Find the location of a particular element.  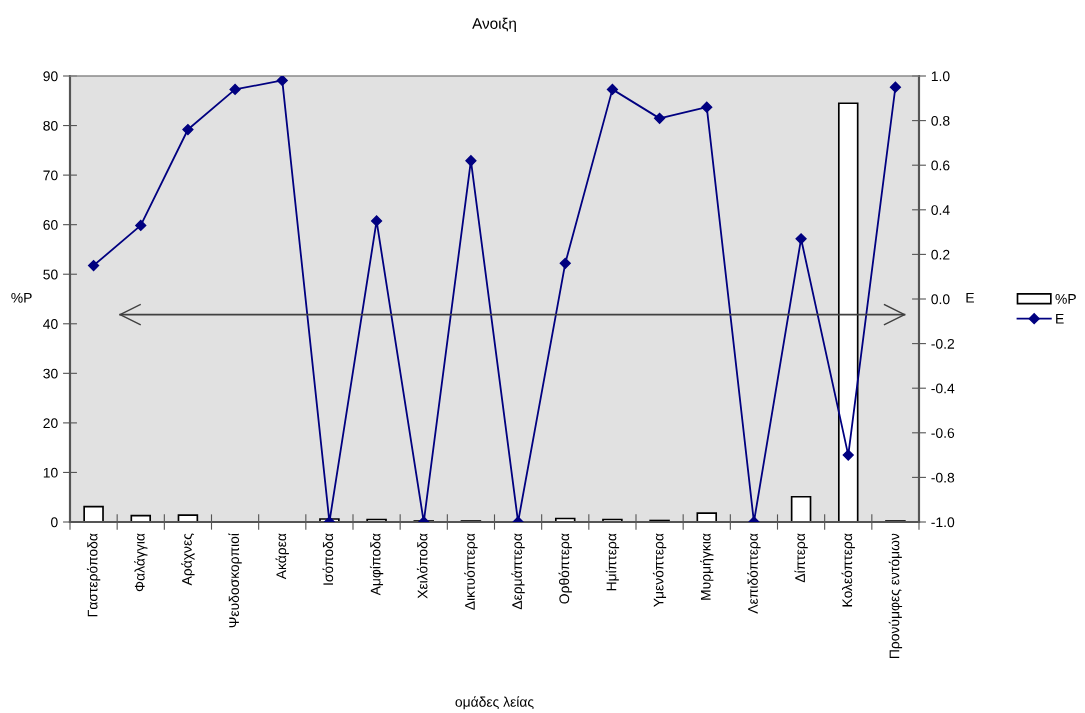

x-tick-label: Αράχνες is located at coordinates (188, 559).